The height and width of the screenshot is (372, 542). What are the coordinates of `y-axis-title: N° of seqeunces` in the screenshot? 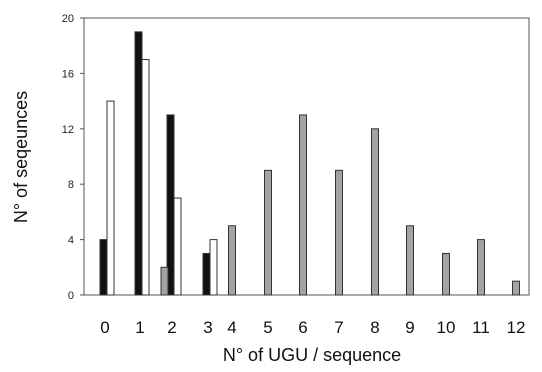 It's located at (21, 157).